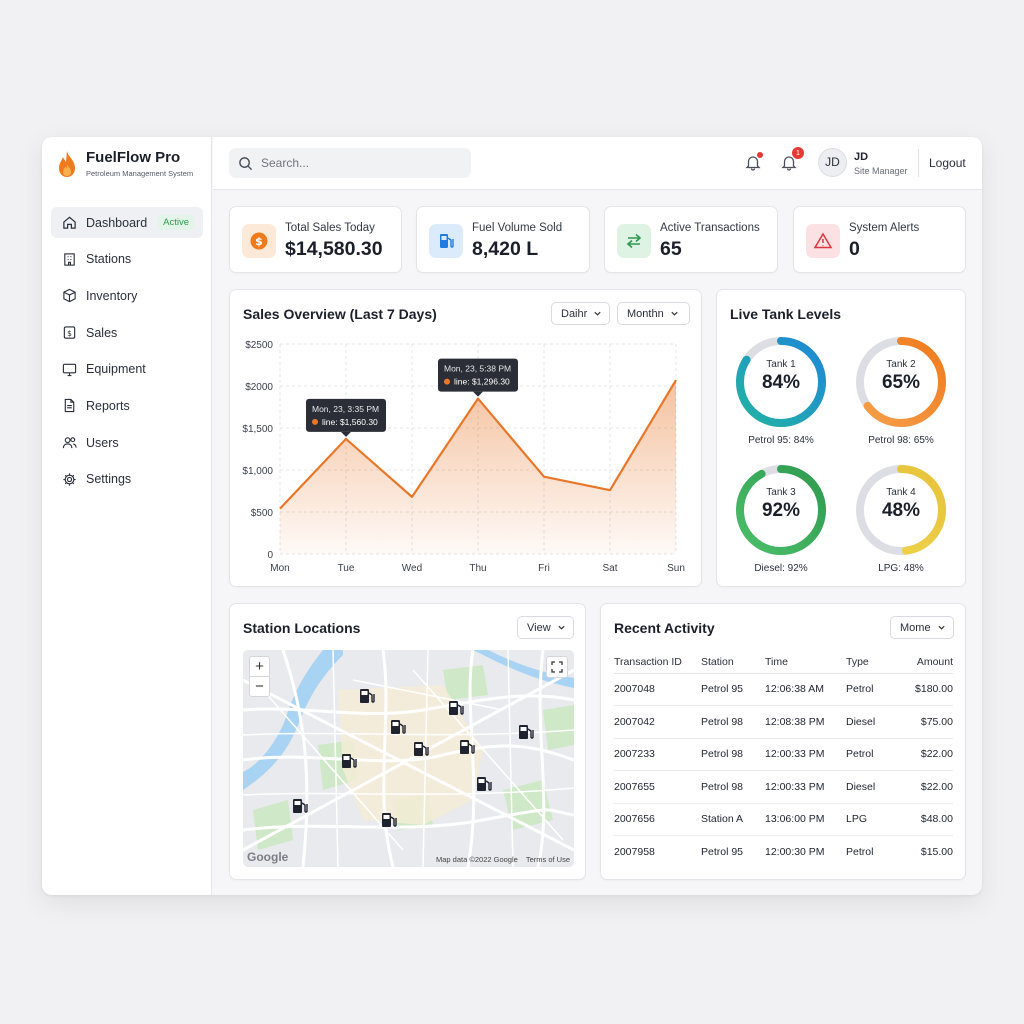  Describe the element at coordinates (733, 662) in the screenshot. I see `column-header: Station` at that location.